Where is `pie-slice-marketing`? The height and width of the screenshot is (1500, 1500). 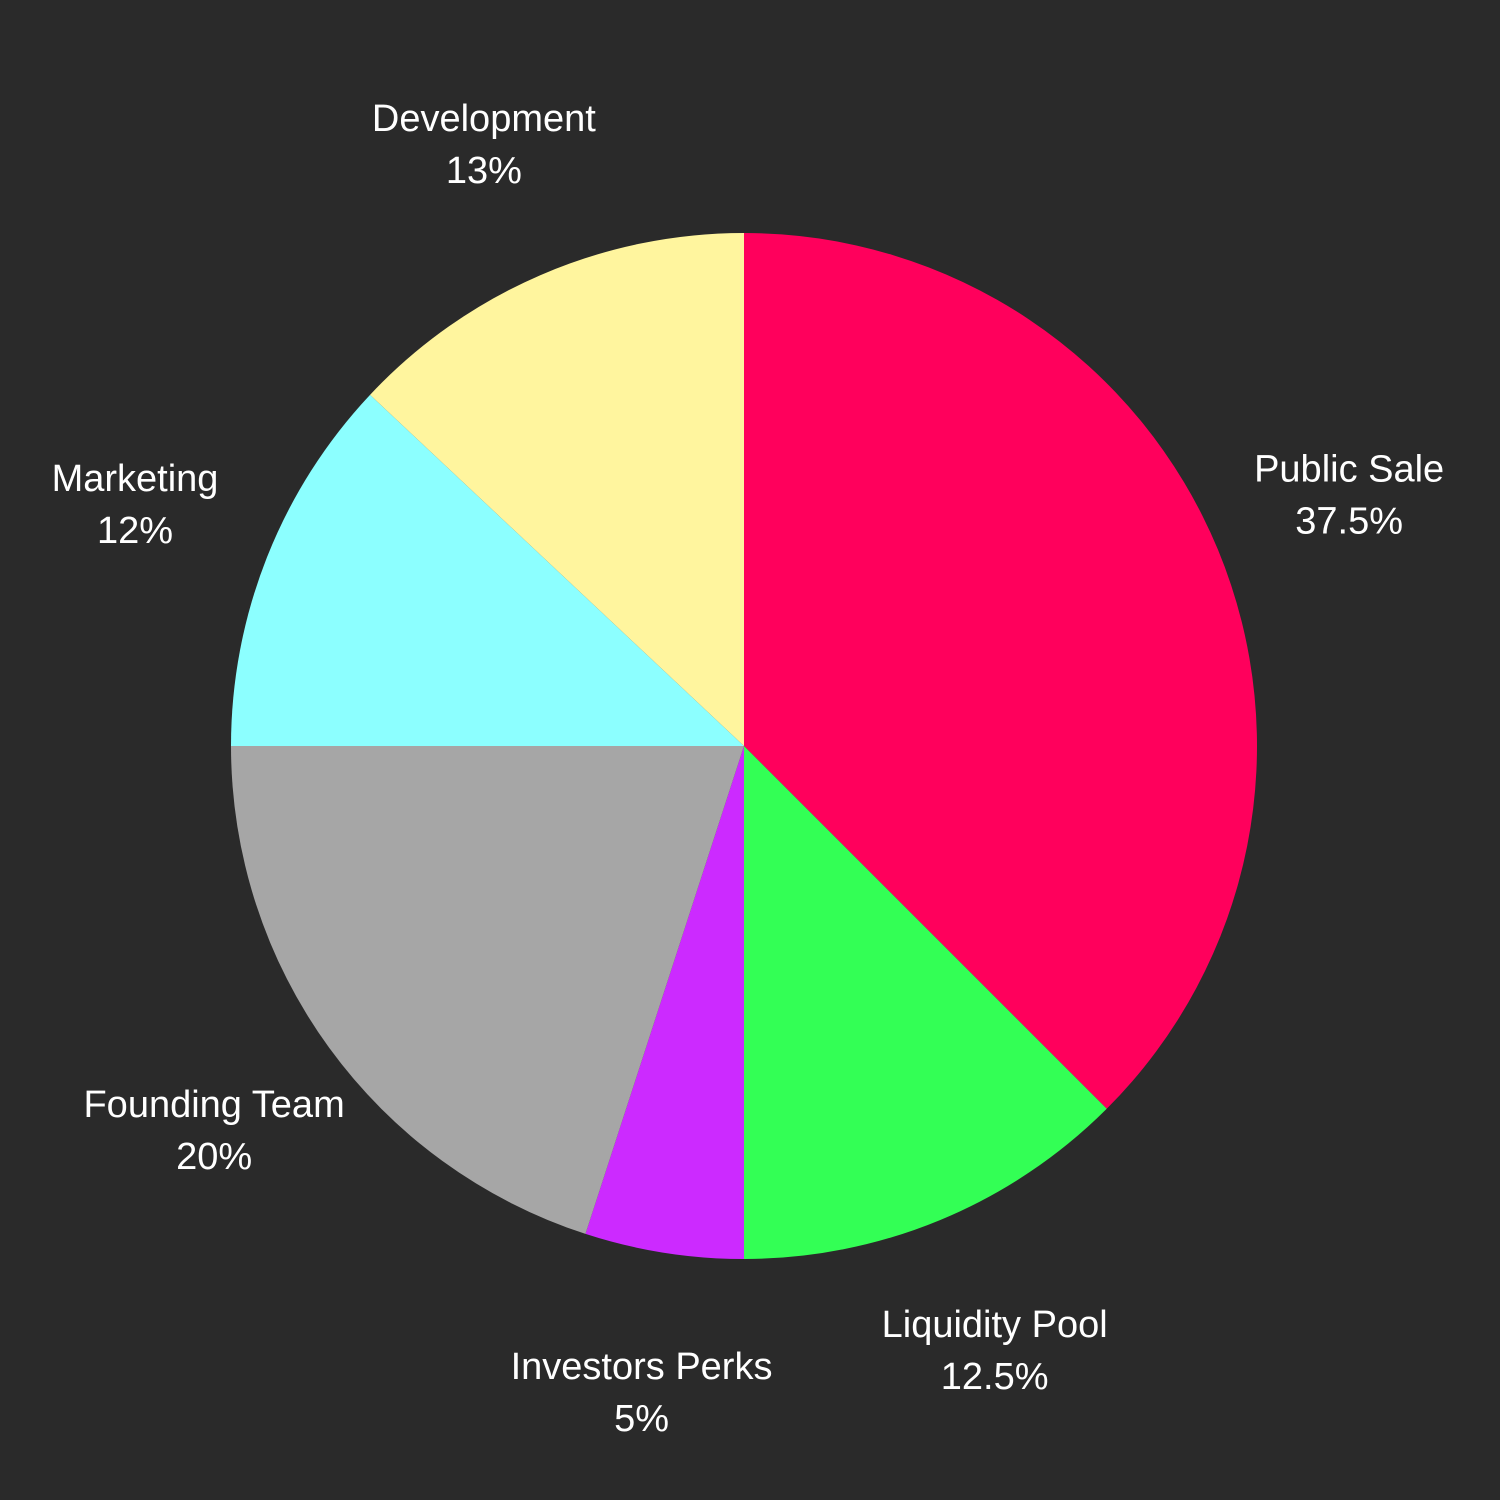 pie-slice-marketing is located at coordinates (487, 570).